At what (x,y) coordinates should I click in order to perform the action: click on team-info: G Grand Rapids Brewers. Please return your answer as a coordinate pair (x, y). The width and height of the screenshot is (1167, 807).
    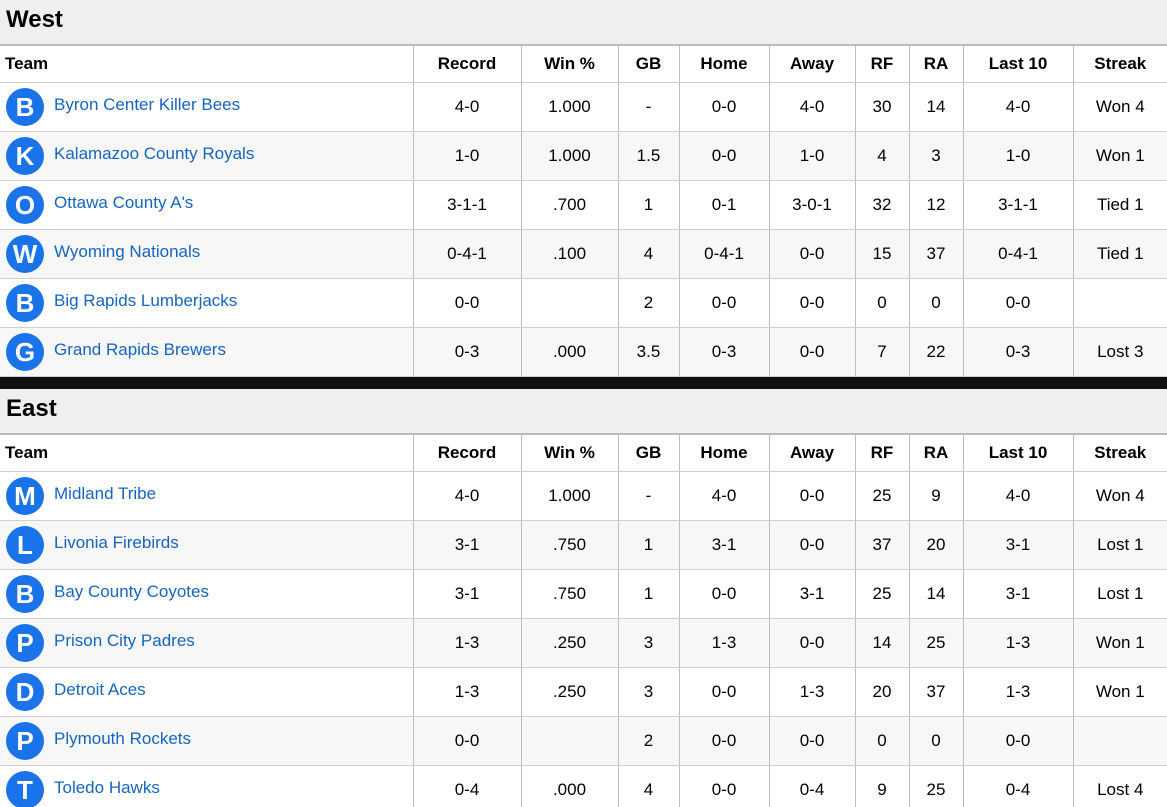
    Looking at the image, I should click on (209, 352).